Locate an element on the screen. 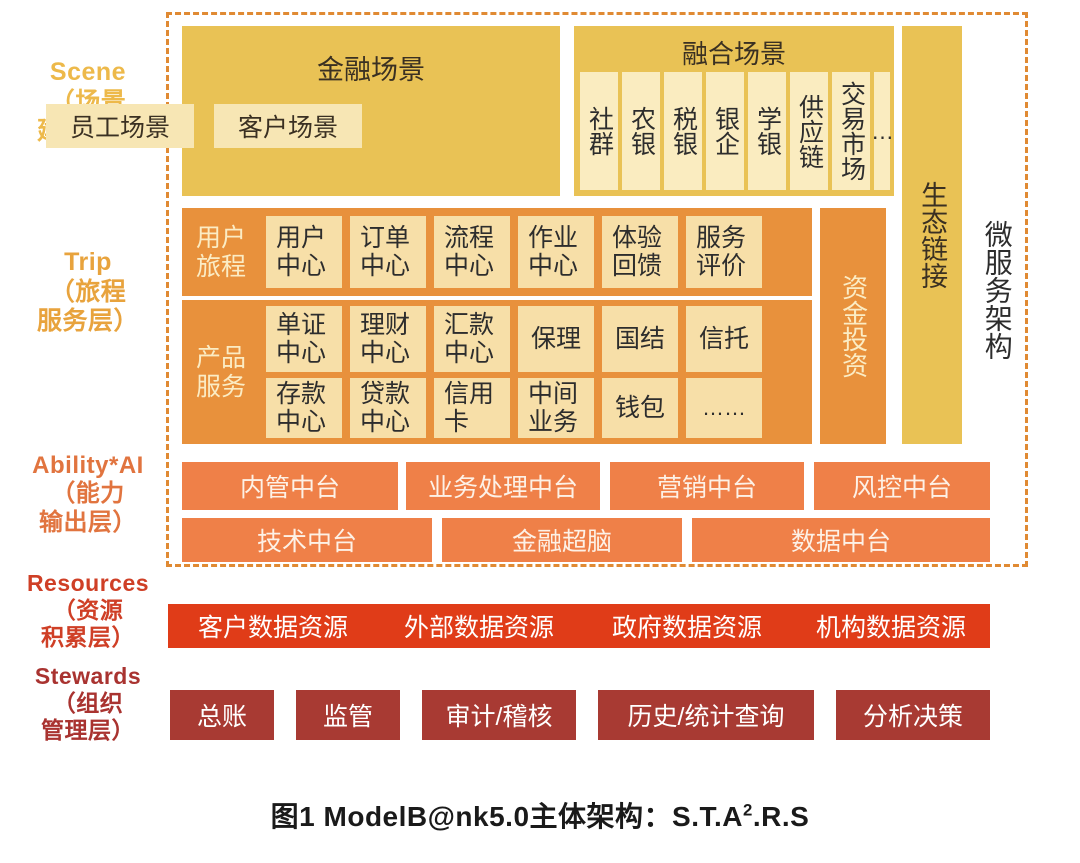 This screenshot has height=863, width=1080. cell-label: 分析决策 is located at coordinates (912, 717).